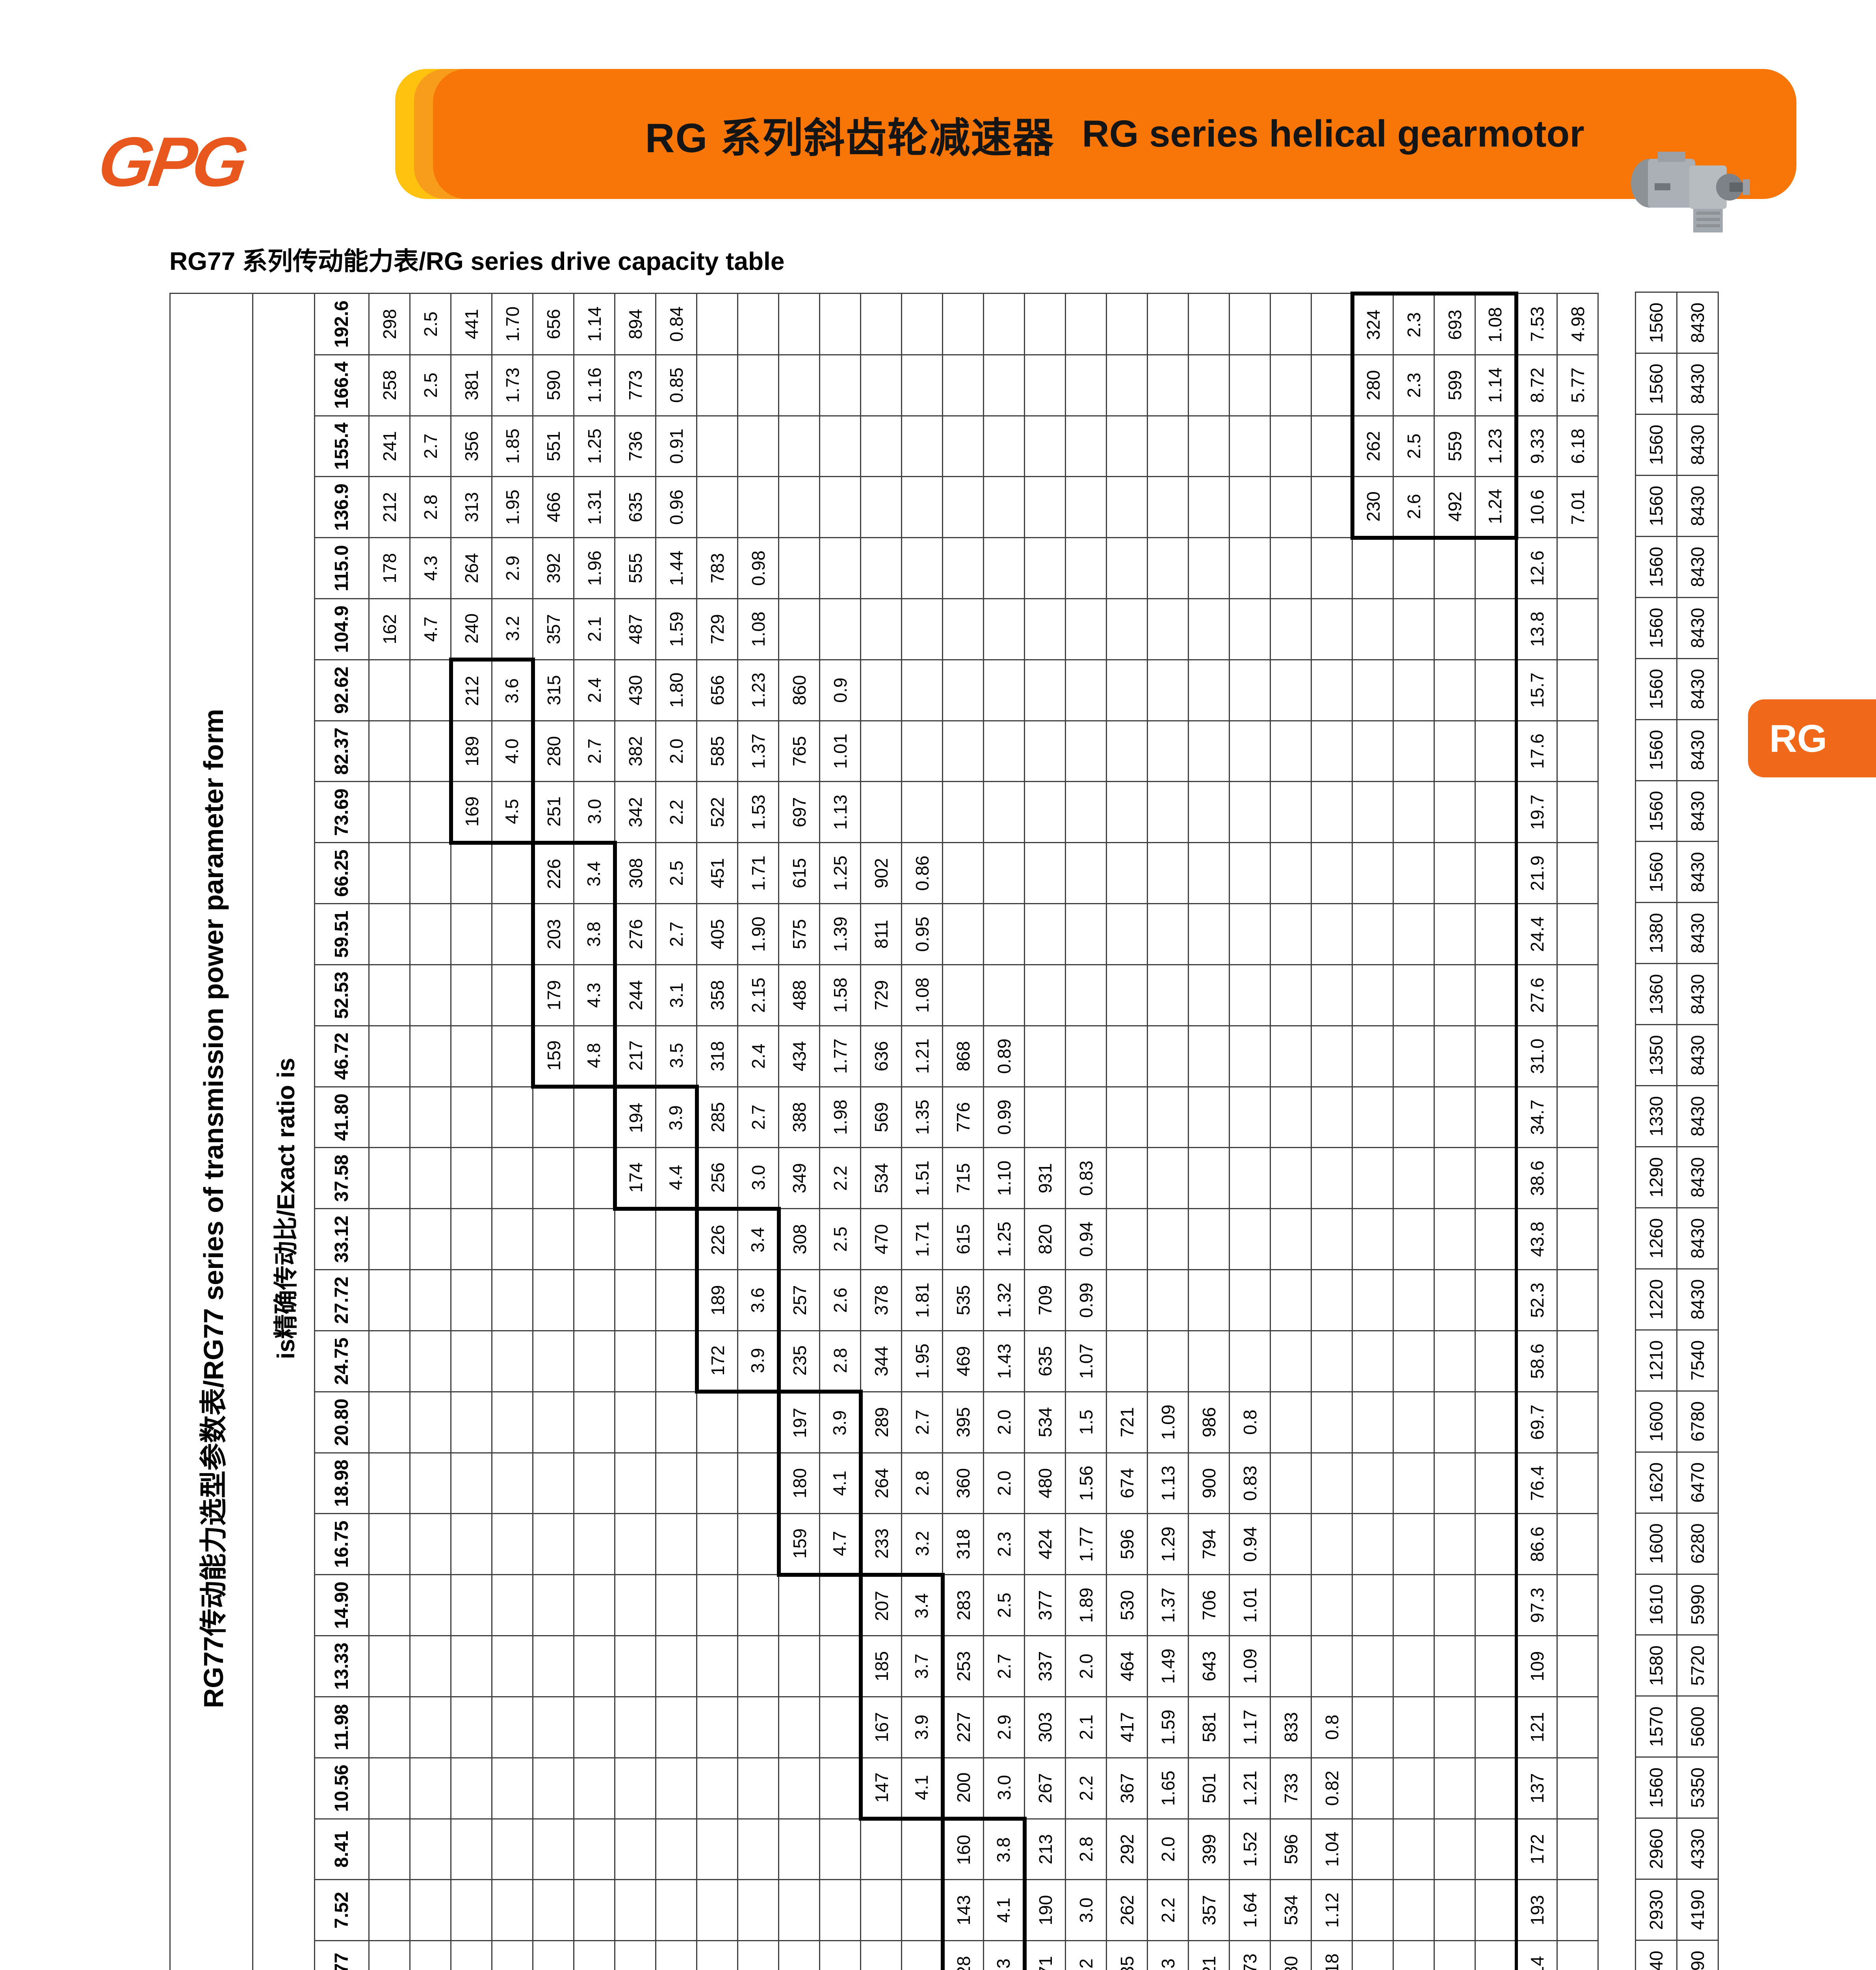 This screenshot has height=1970, width=1876. What do you see at coordinates (1290, 1727) in the screenshot?
I see `t2-value-cell: 833` at bounding box center [1290, 1727].